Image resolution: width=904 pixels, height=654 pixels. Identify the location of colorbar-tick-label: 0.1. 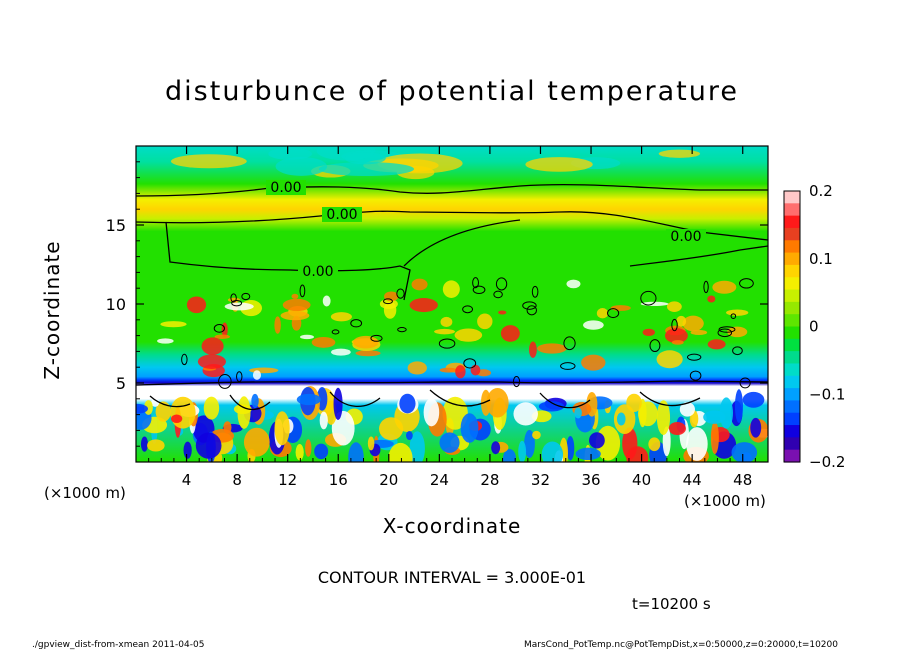
(821, 259).